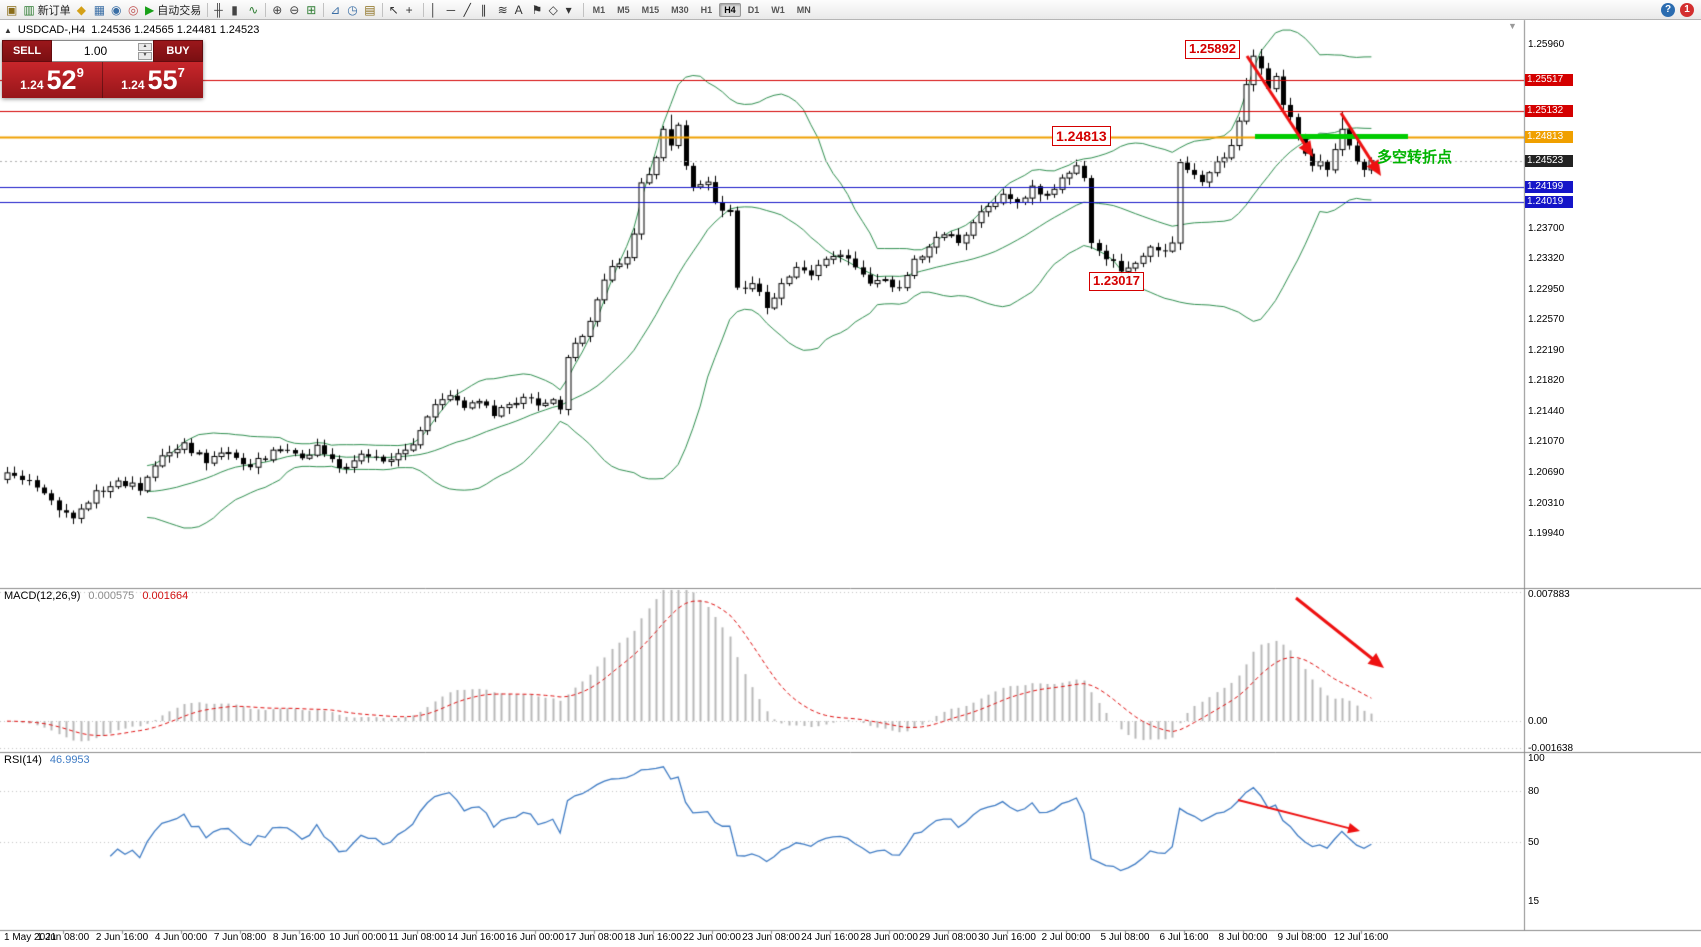  What do you see at coordinates (1534, 791) in the screenshot?
I see `rsi-axis-label: 80` at bounding box center [1534, 791].